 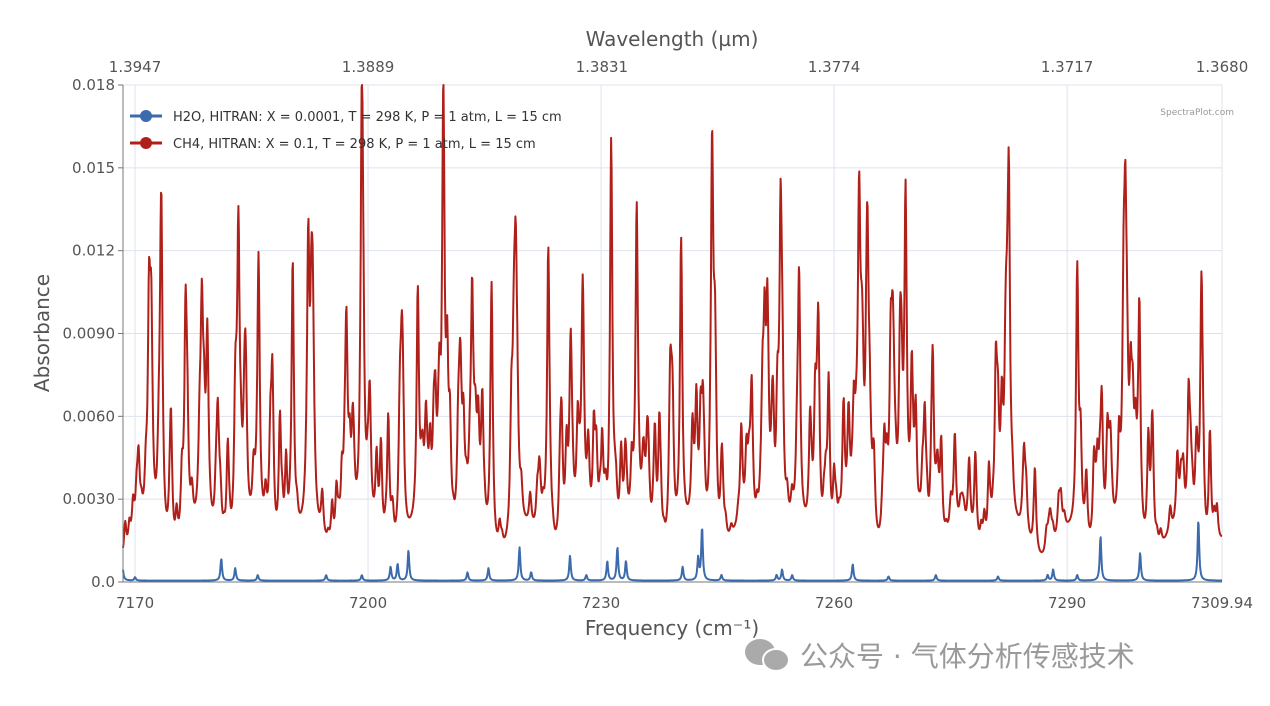 What do you see at coordinates (368, 603) in the screenshot?
I see `x-tick-label: 7200` at bounding box center [368, 603].